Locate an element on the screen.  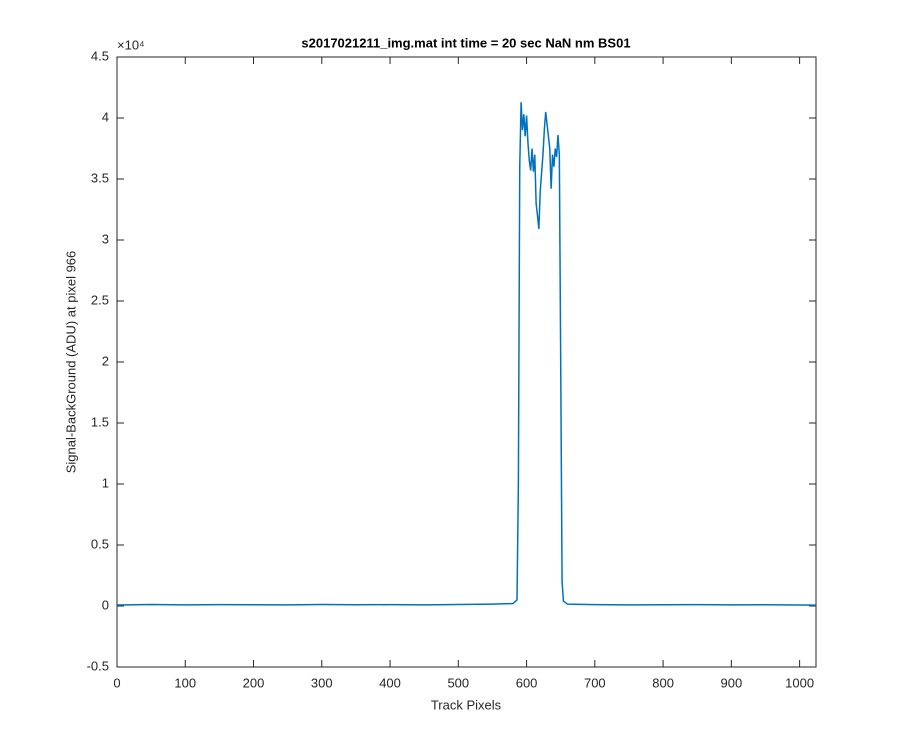
y-tick-label: 0 is located at coordinates (105, 604).